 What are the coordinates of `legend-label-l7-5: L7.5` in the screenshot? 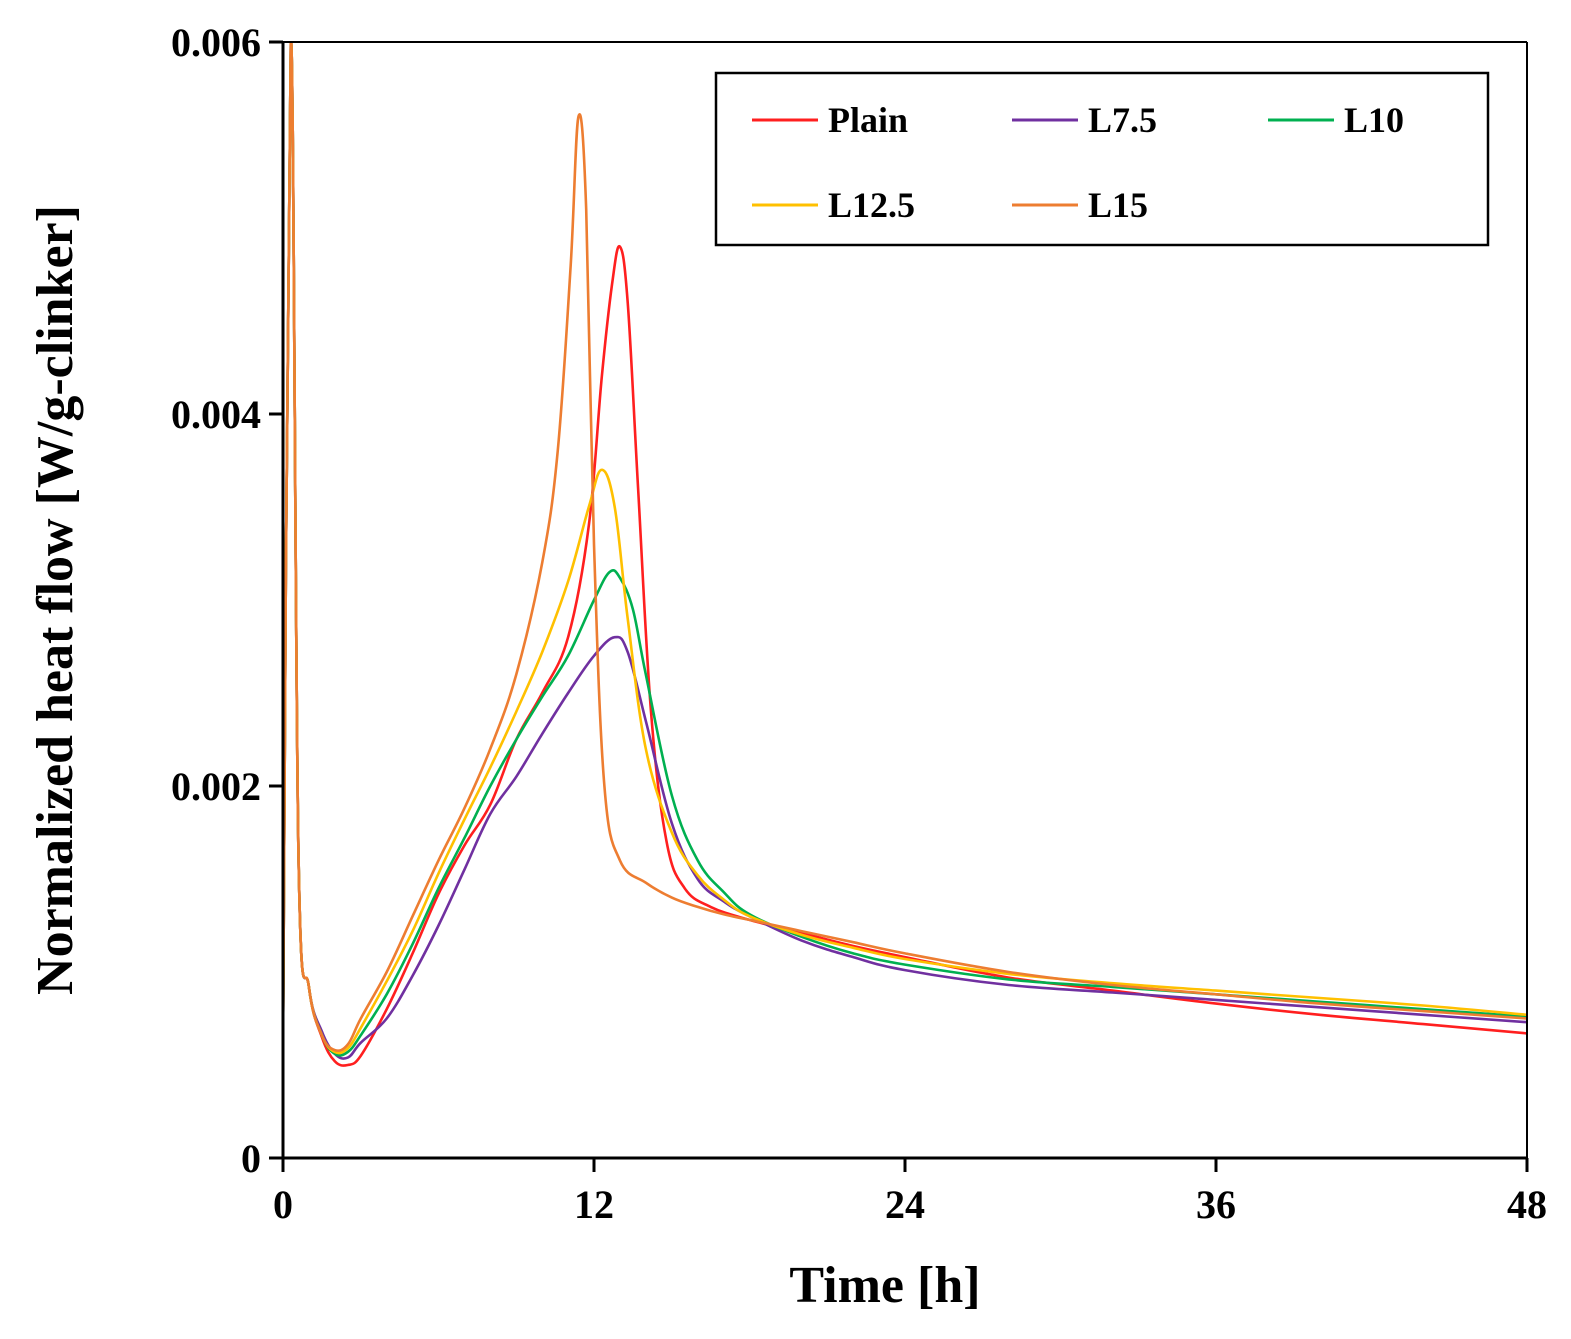 It's located at (1122, 120).